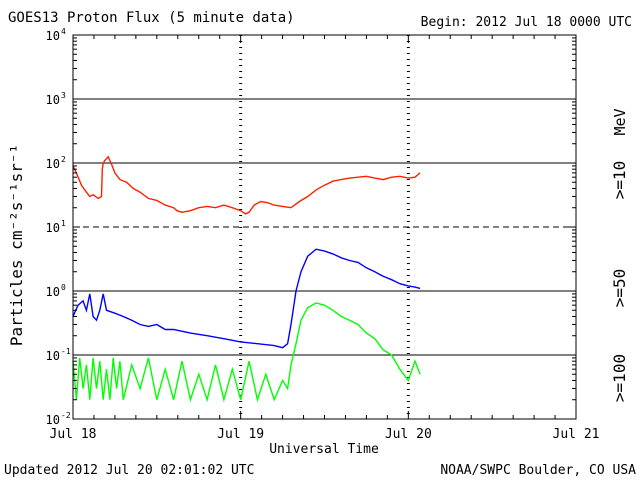 The height and width of the screenshot is (480, 640). I want to click on y-tick-exponent: 1, so click(63, 223).